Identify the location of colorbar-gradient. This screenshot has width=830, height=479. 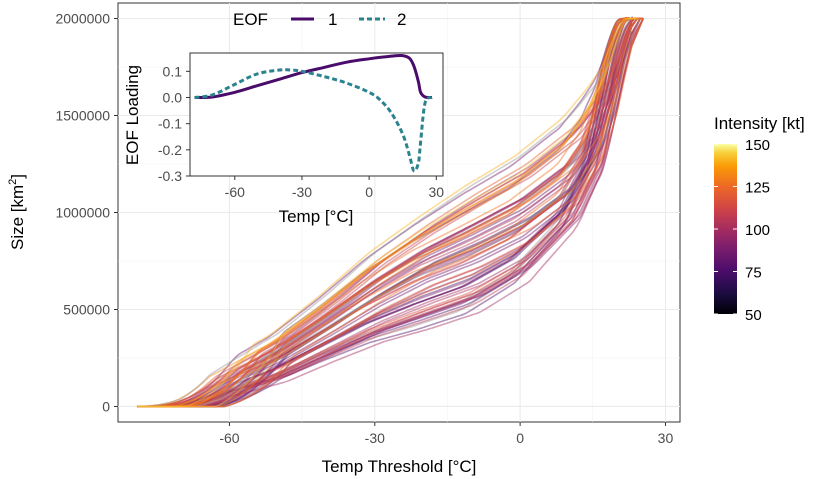
(725, 229).